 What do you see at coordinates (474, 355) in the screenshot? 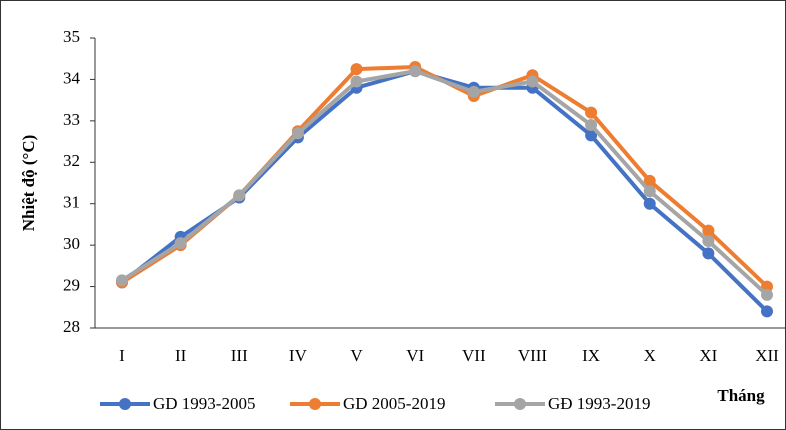
I see `x-tick-label: VII` at bounding box center [474, 355].